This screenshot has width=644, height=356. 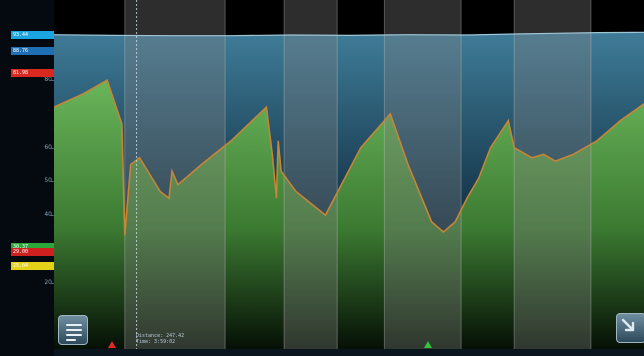 What do you see at coordinates (32, 50) in the screenshot?
I see `value-marker: 88.76` at bounding box center [32, 50].